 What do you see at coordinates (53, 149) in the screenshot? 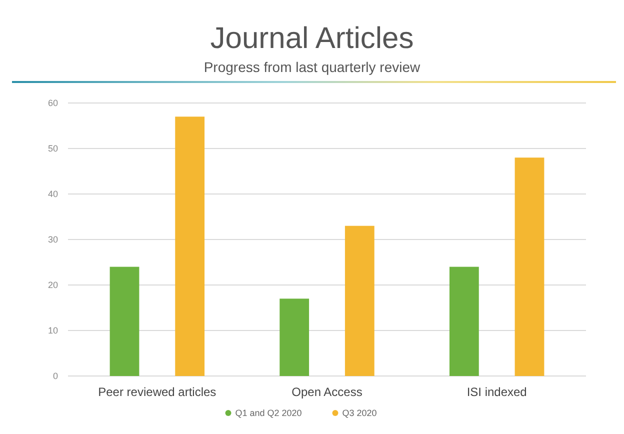
I see `y-tick-label: 50` at bounding box center [53, 149].